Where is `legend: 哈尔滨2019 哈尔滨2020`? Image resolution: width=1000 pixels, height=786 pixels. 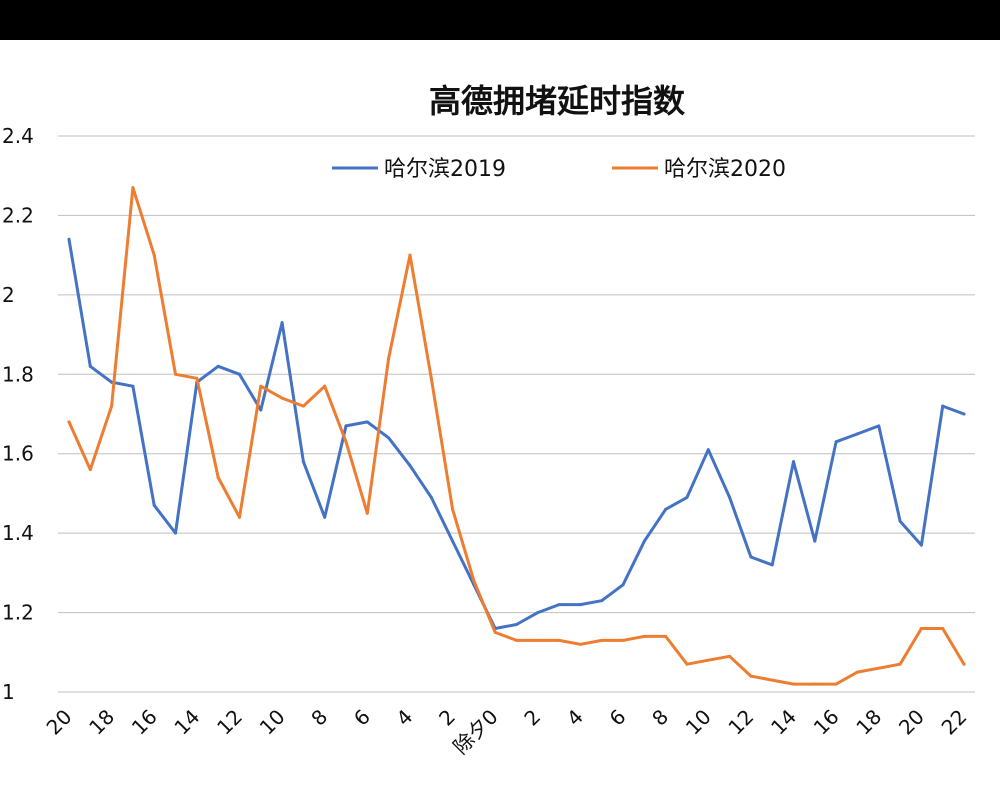 legend: 哈尔滨2019 哈尔滨2020 is located at coordinates (559, 169).